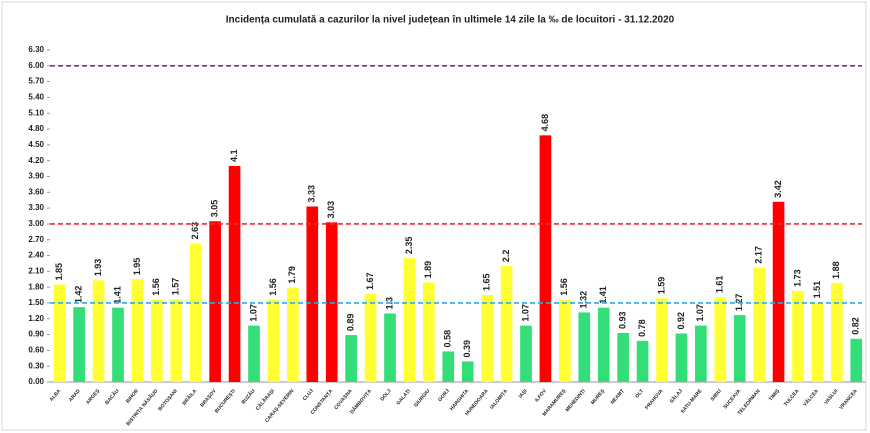  I want to click on value-label: 2.17, so click(759, 255).